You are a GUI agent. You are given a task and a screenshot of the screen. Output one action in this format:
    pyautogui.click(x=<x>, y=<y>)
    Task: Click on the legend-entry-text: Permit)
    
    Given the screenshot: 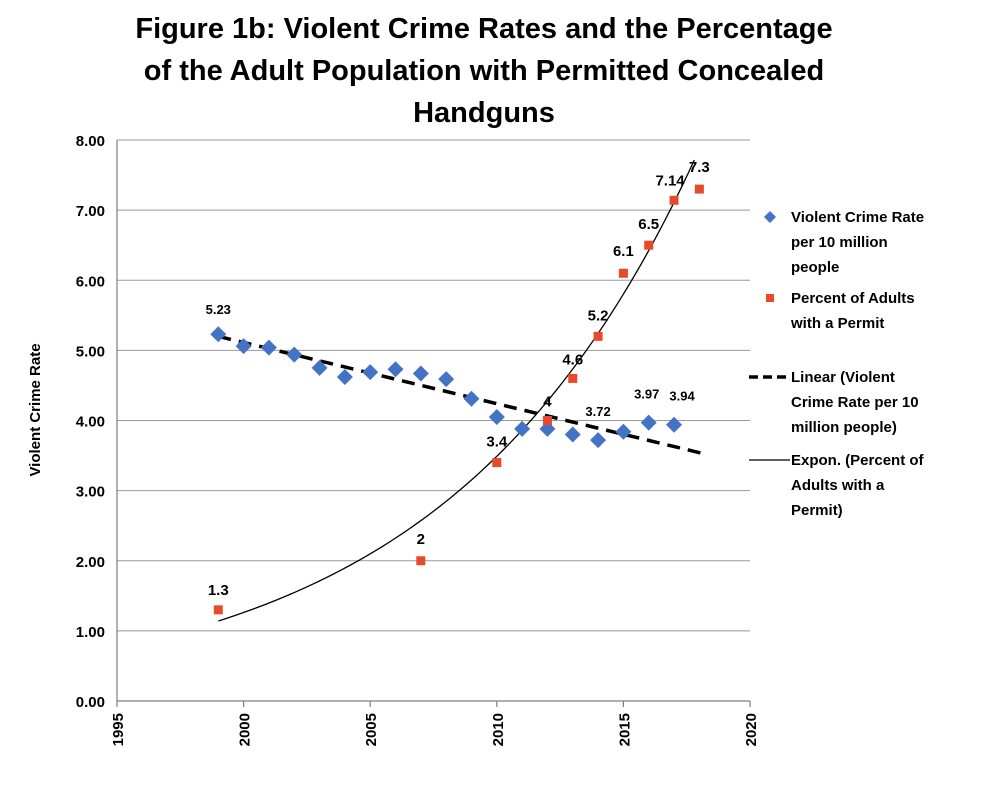 What is the action you would take?
    pyautogui.click(x=817, y=510)
    